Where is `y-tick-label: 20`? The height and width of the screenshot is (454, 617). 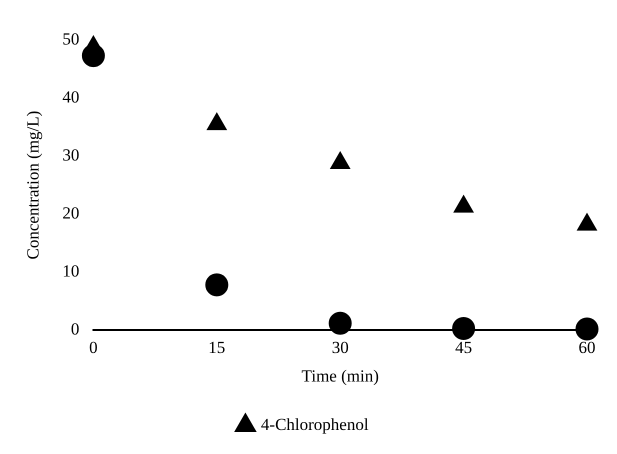
y-tick-label: 20 is located at coordinates (71, 213).